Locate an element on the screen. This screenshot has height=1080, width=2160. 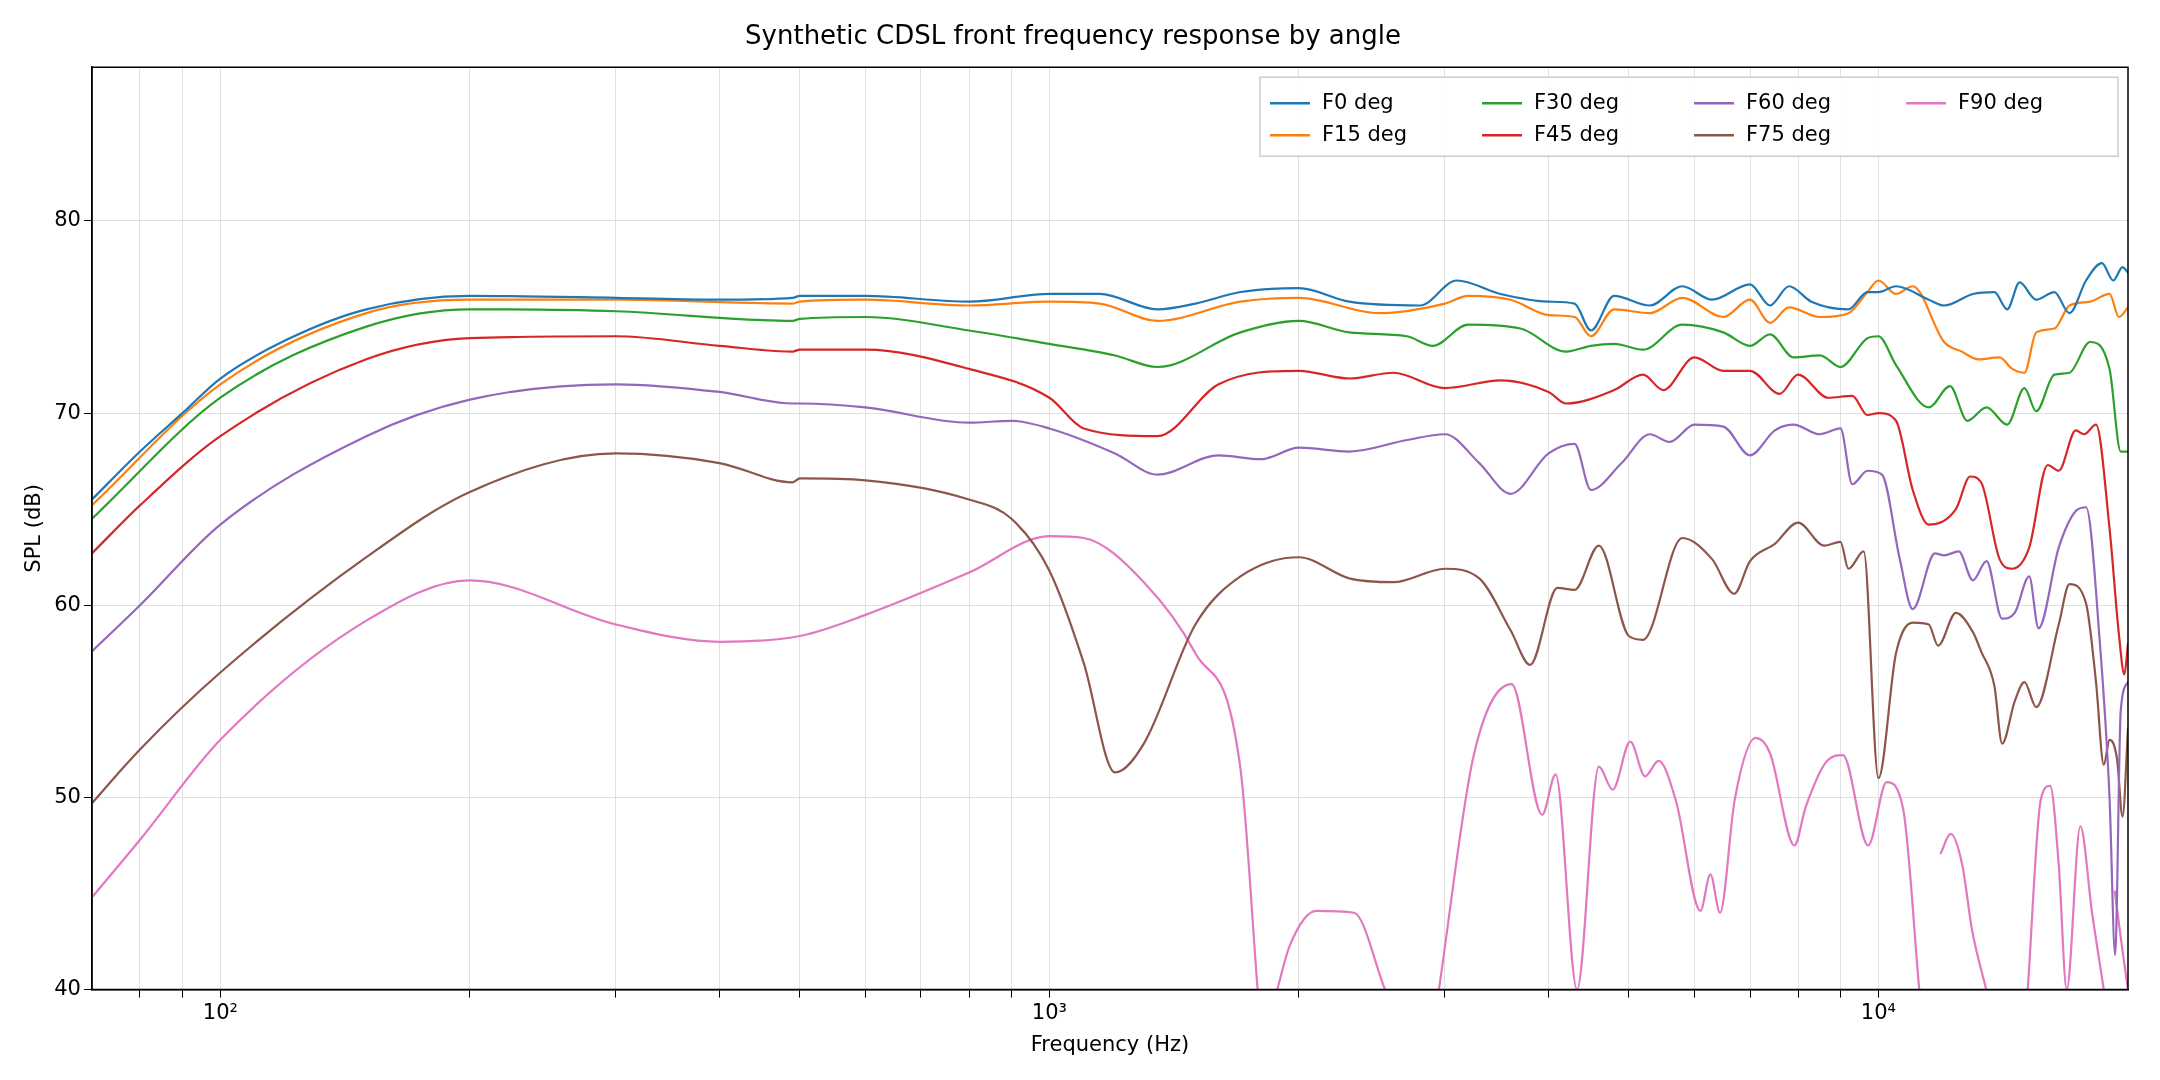
legend-label: F30 deg is located at coordinates (1577, 101).